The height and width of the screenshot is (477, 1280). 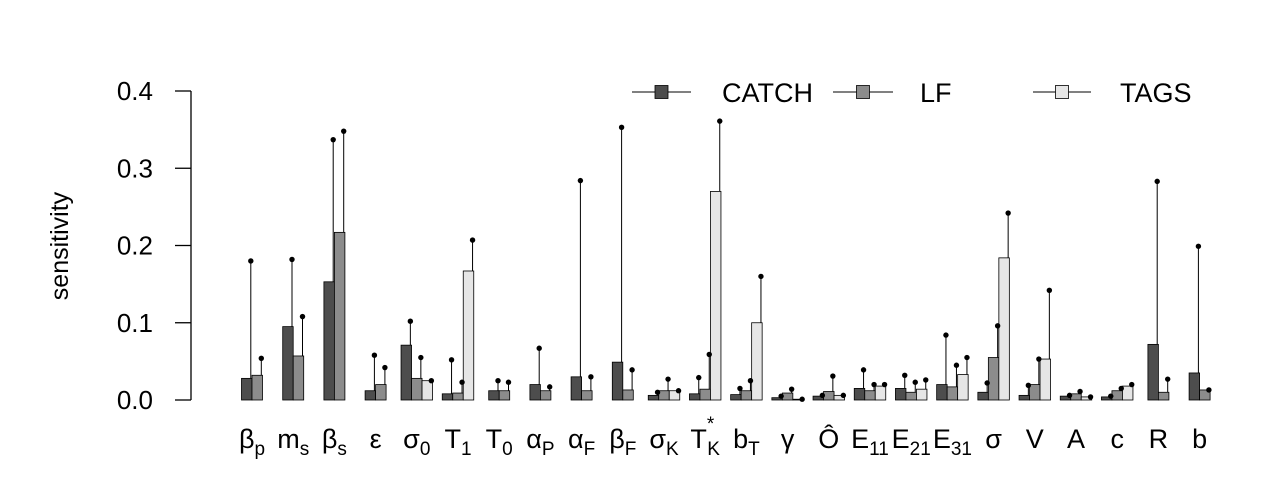 What do you see at coordinates (632, 370) in the screenshot?
I see `error-tip-lf-beta_F` at bounding box center [632, 370].